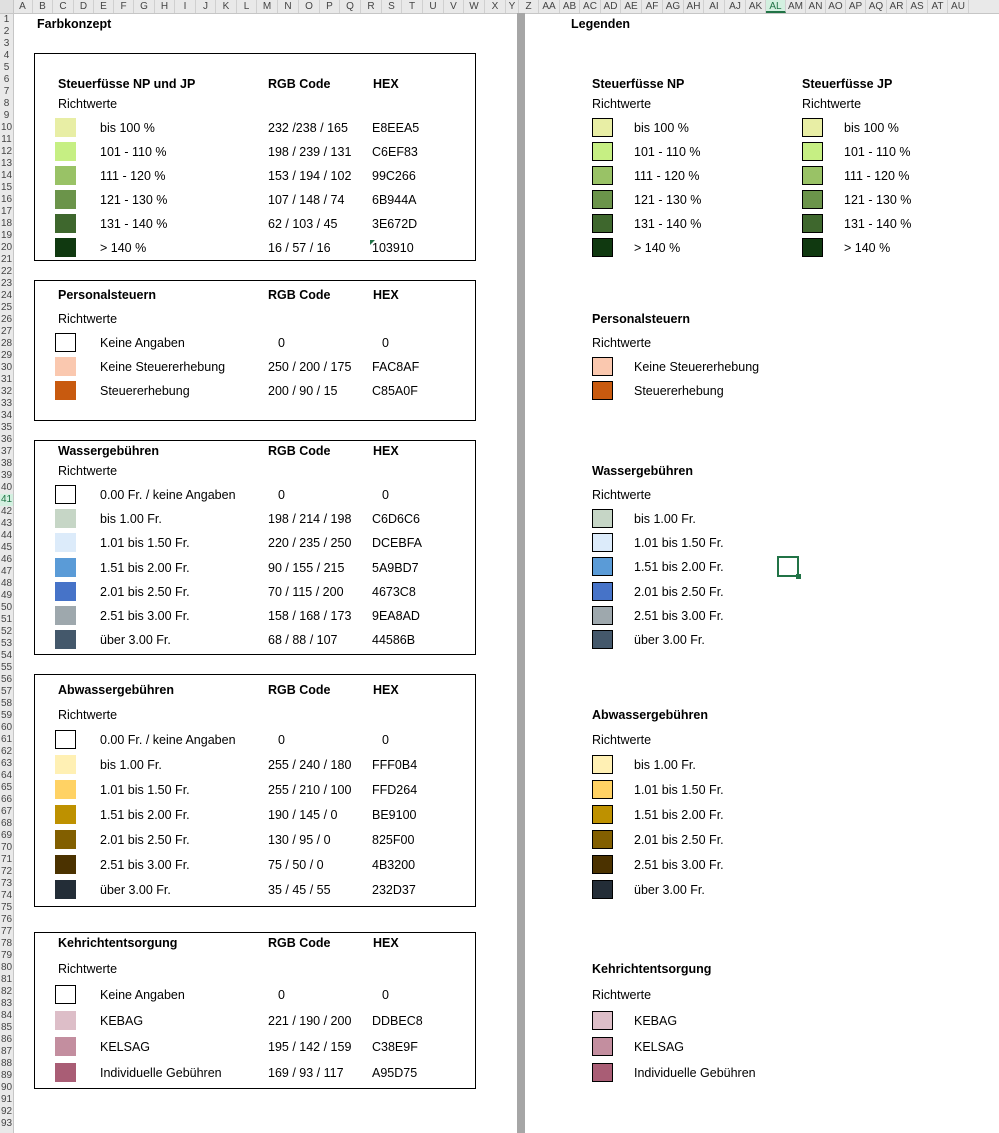 The image size is (999, 1133). What do you see at coordinates (6, 511) in the screenshot?
I see `row-header-42: 42` at bounding box center [6, 511].